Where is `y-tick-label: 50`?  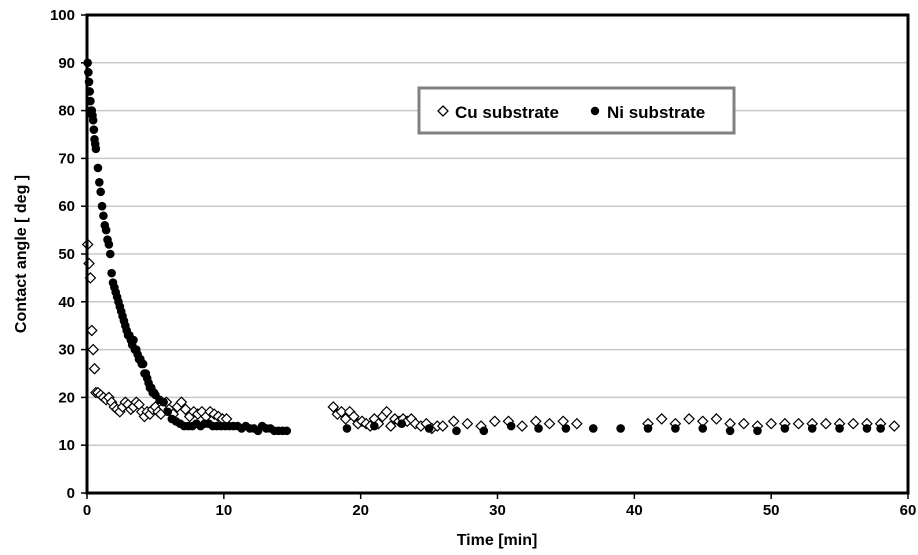
y-tick-label: 50 is located at coordinates (66, 254).